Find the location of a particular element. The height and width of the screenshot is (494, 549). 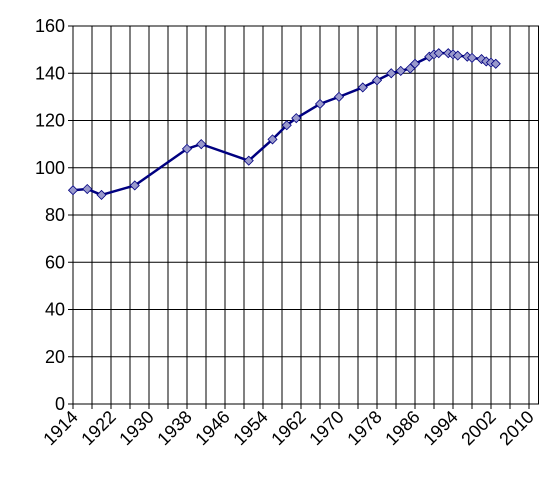

x-tick-label: 1938 is located at coordinates (174, 428).